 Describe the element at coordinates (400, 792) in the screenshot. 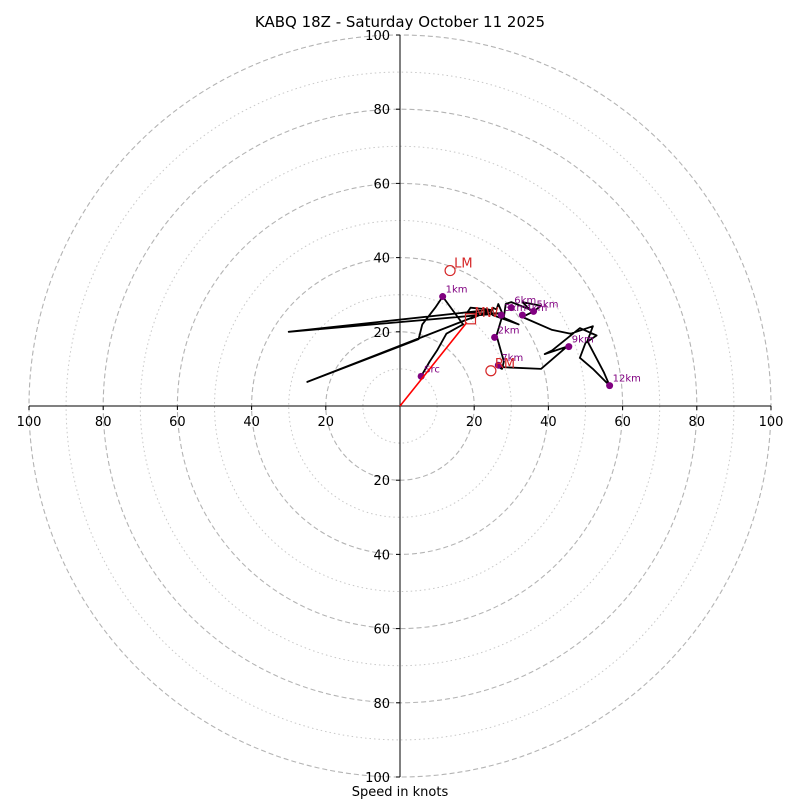

I see `x-axis-label: Speed in knots` at that location.